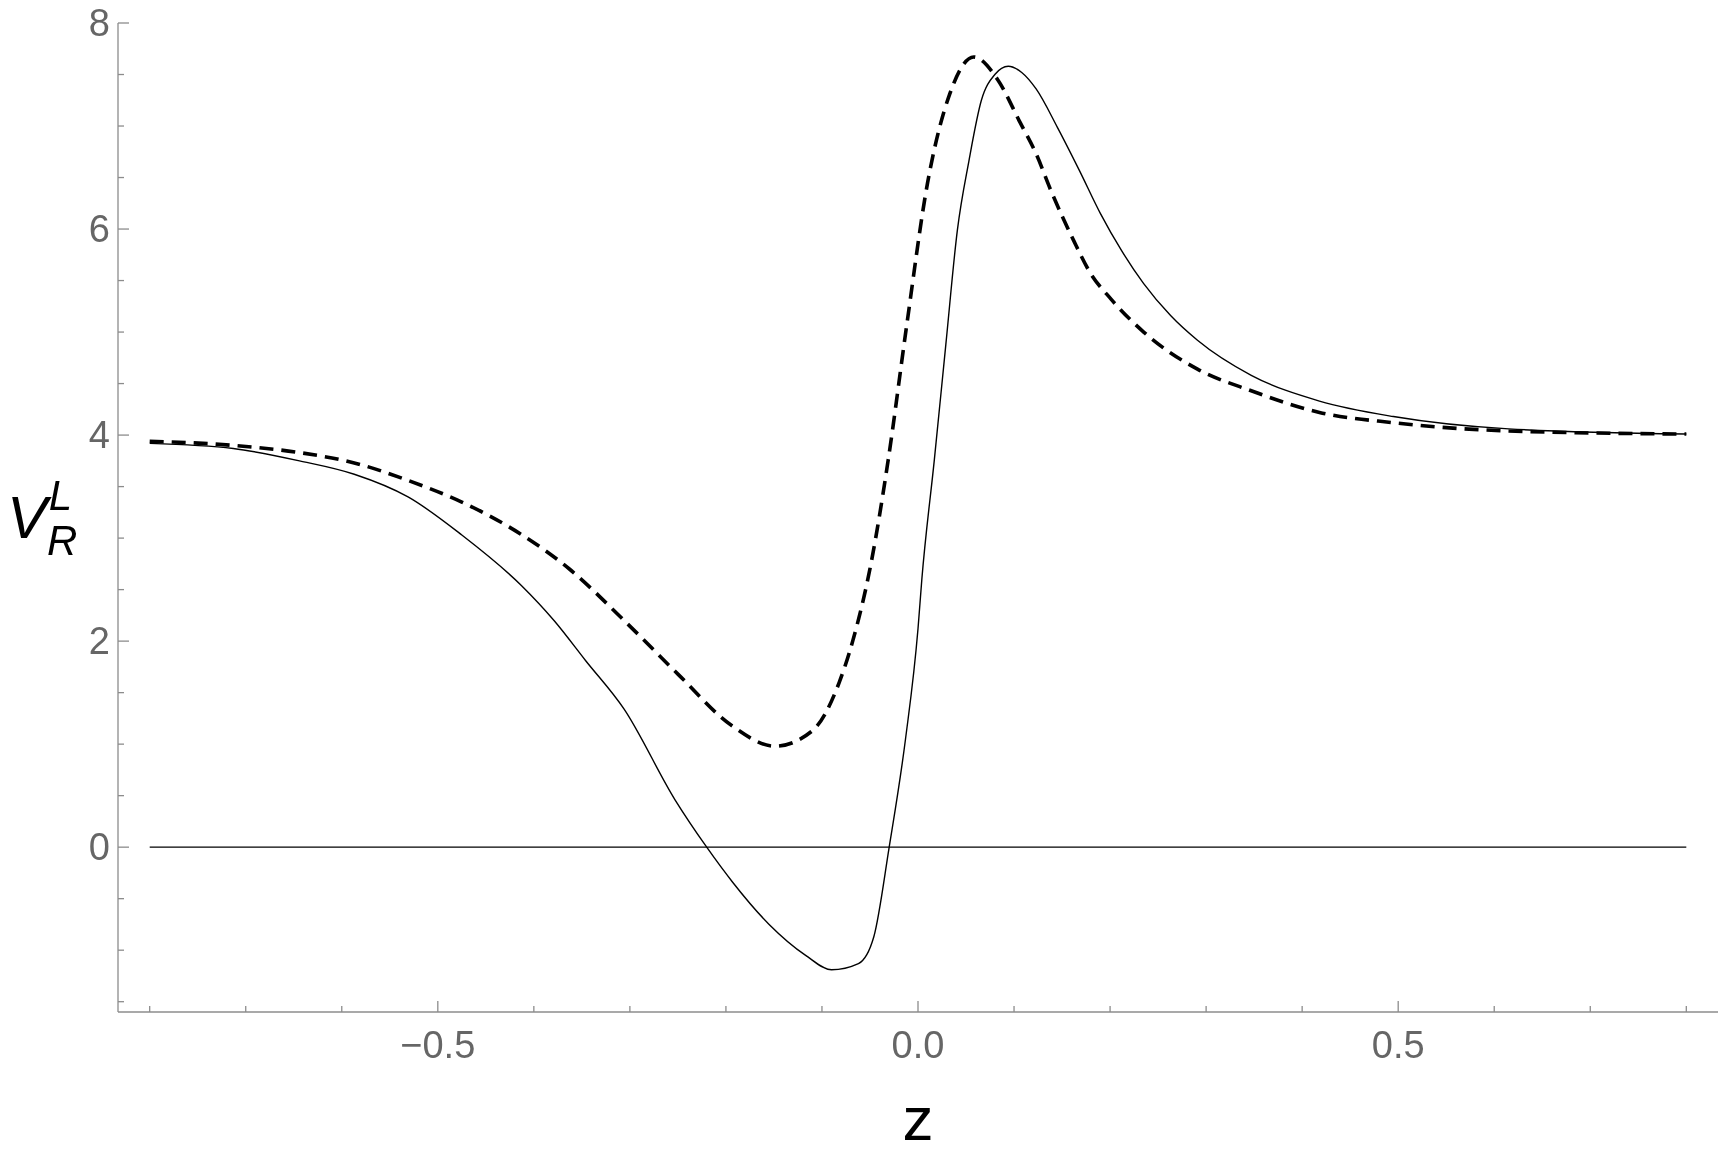 Image resolution: width=1723 pixels, height=1159 pixels. I want to click on y-tick-label: 8, so click(99, 23).